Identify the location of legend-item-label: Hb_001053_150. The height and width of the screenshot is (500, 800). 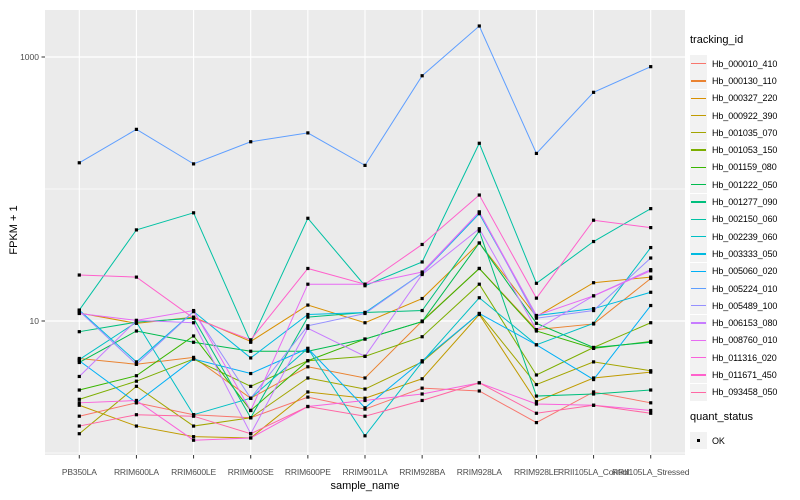
(745, 150).